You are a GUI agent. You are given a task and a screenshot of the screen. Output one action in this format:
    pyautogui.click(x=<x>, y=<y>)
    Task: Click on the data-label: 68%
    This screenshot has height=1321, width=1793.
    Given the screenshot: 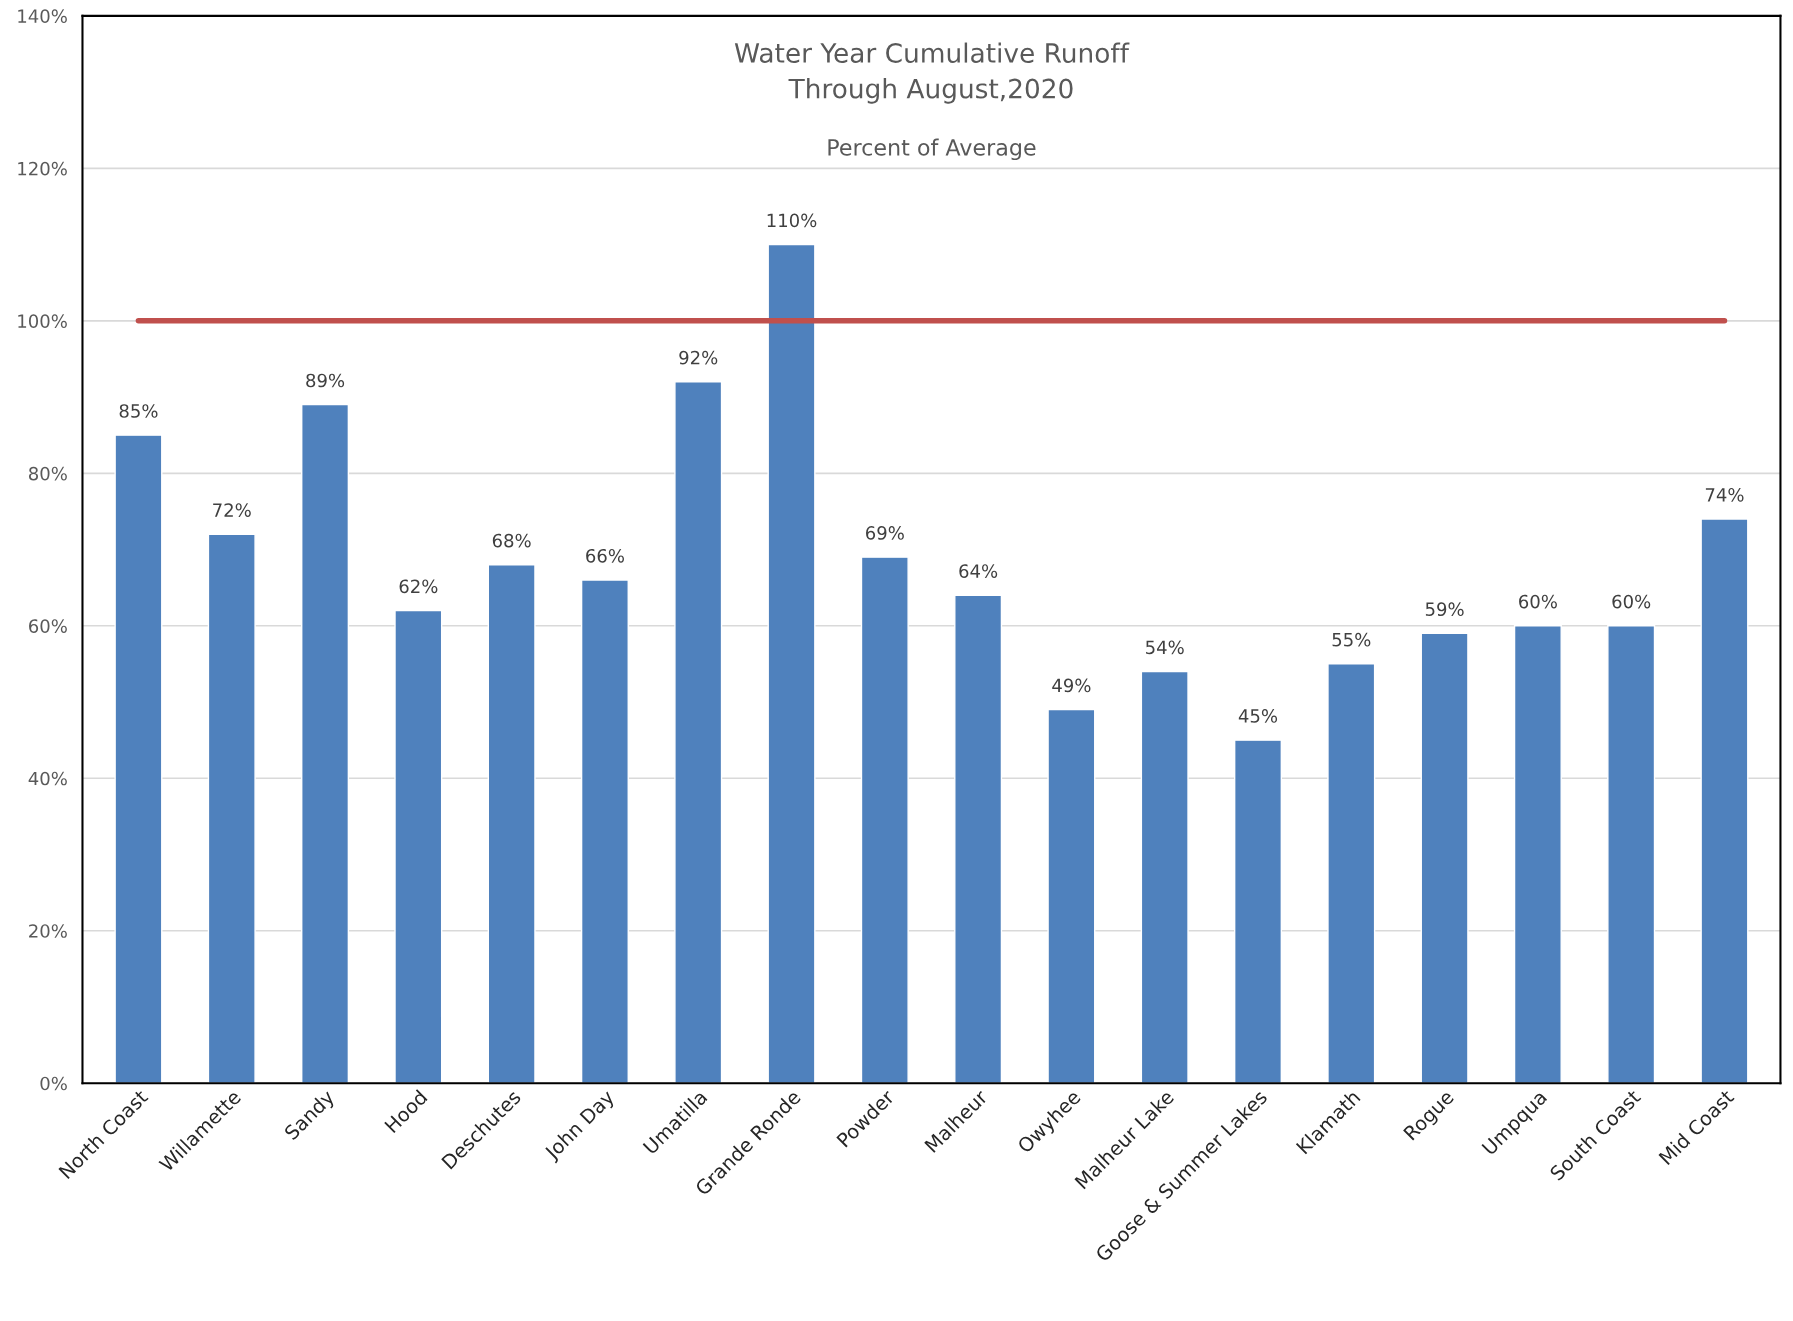 What is the action you would take?
    pyautogui.click(x=511, y=540)
    